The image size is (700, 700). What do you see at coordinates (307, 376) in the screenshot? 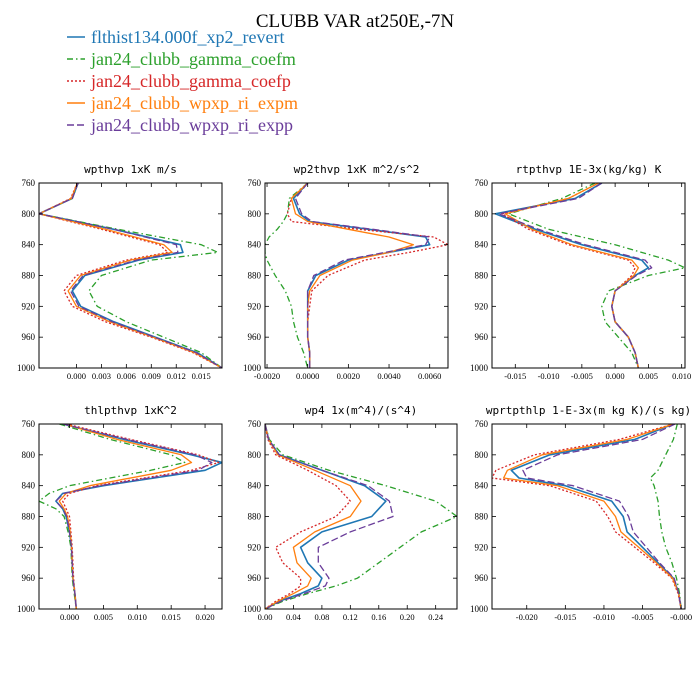
I see `x-tick-label: 0.0000` at bounding box center [307, 376].